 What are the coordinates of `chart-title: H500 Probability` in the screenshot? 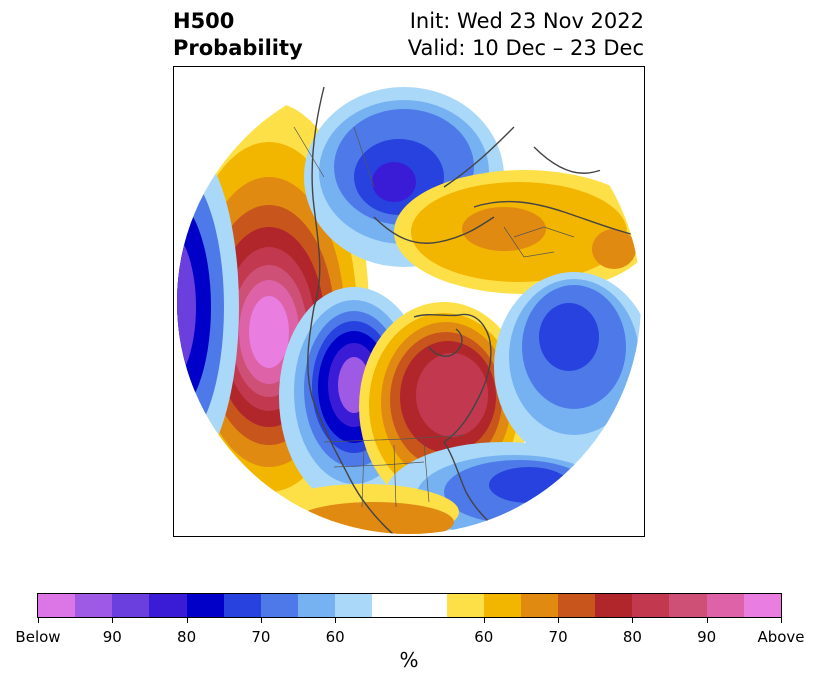 It's located at (238, 35).